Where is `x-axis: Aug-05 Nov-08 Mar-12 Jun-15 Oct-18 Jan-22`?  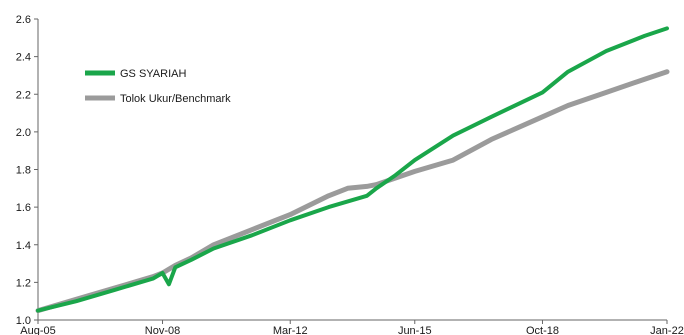
x-axis: Aug-05 Nov-08 Mar-12 Jun-15 Oct-18 Jan-22 is located at coordinates (352, 327).